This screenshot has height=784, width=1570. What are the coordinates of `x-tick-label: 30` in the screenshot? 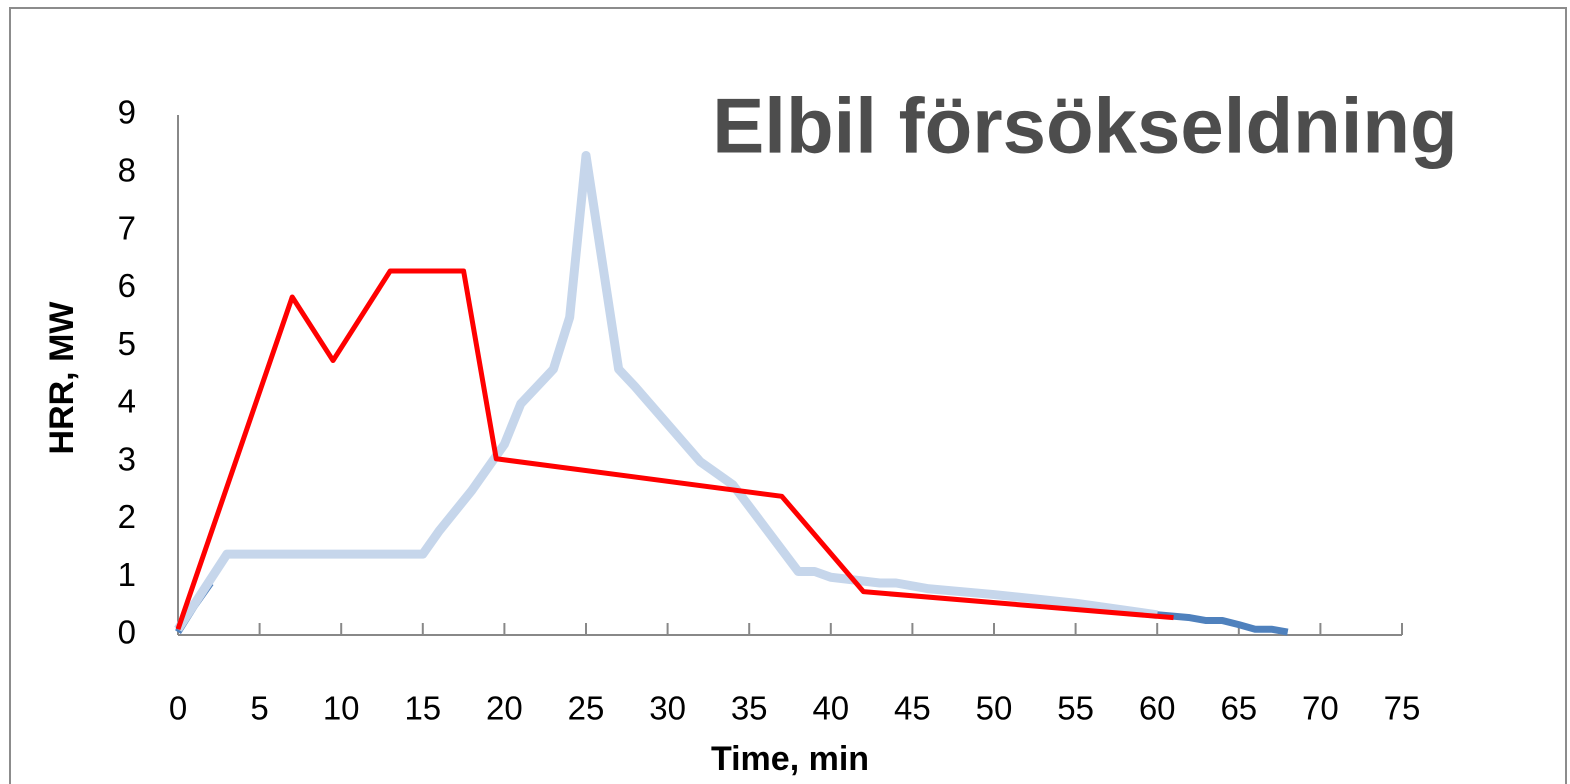 It's located at (667, 708).